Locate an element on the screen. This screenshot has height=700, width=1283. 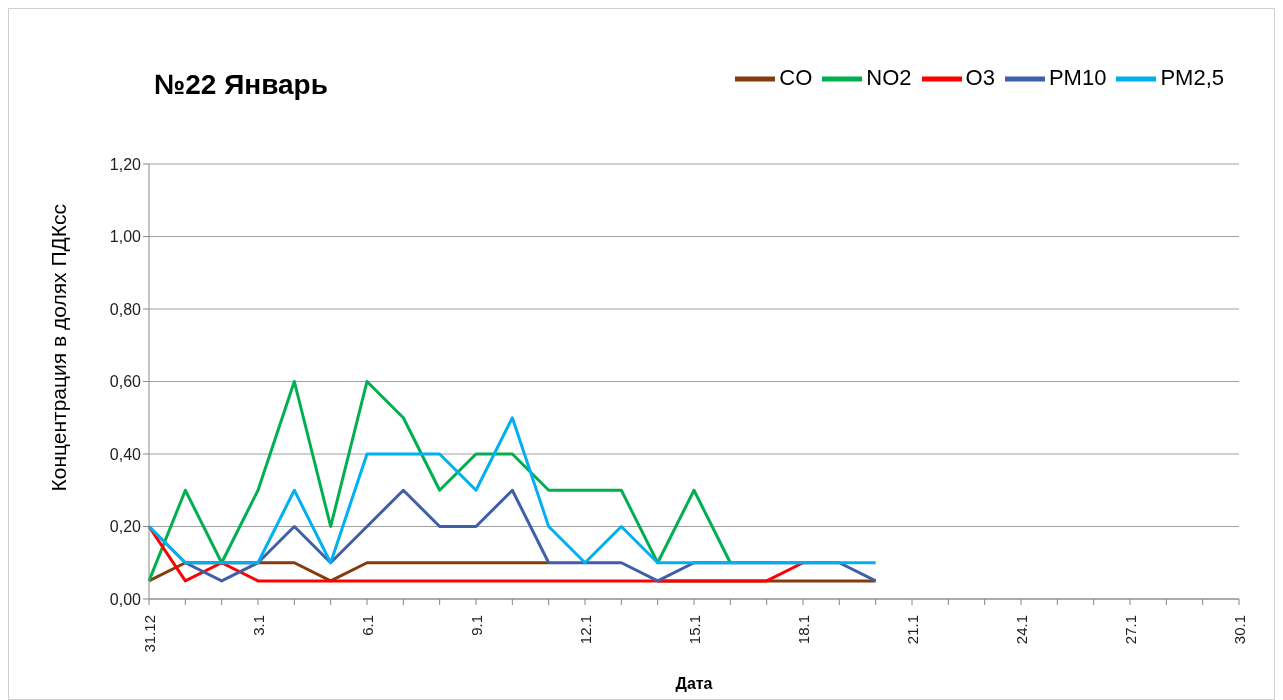
x-tick-label: 15.1 is located at coordinates (694, 630).